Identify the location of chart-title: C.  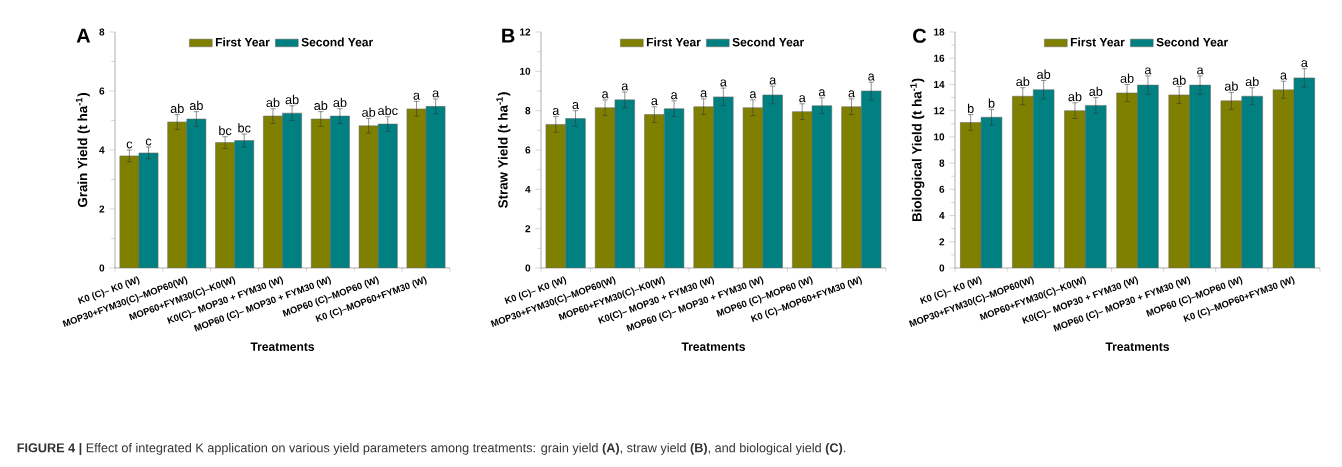
(920, 35).